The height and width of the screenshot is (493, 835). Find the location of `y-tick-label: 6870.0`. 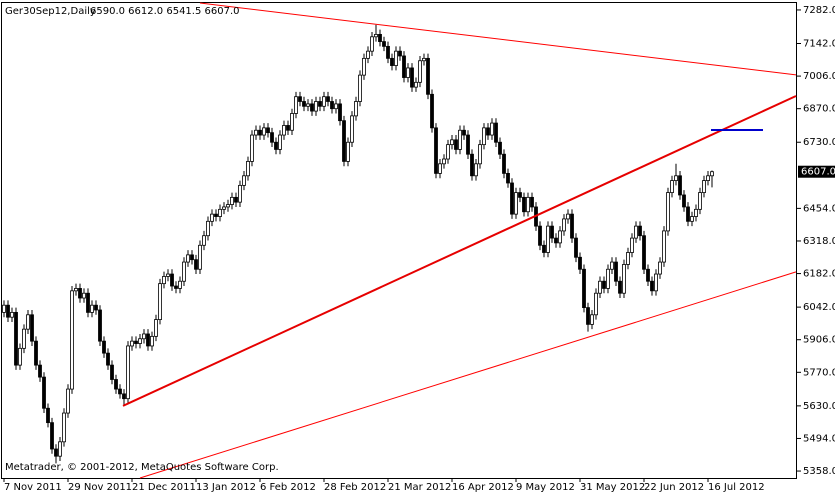

y-tick-label: 6870.0 is located at coordinates (819, 109).